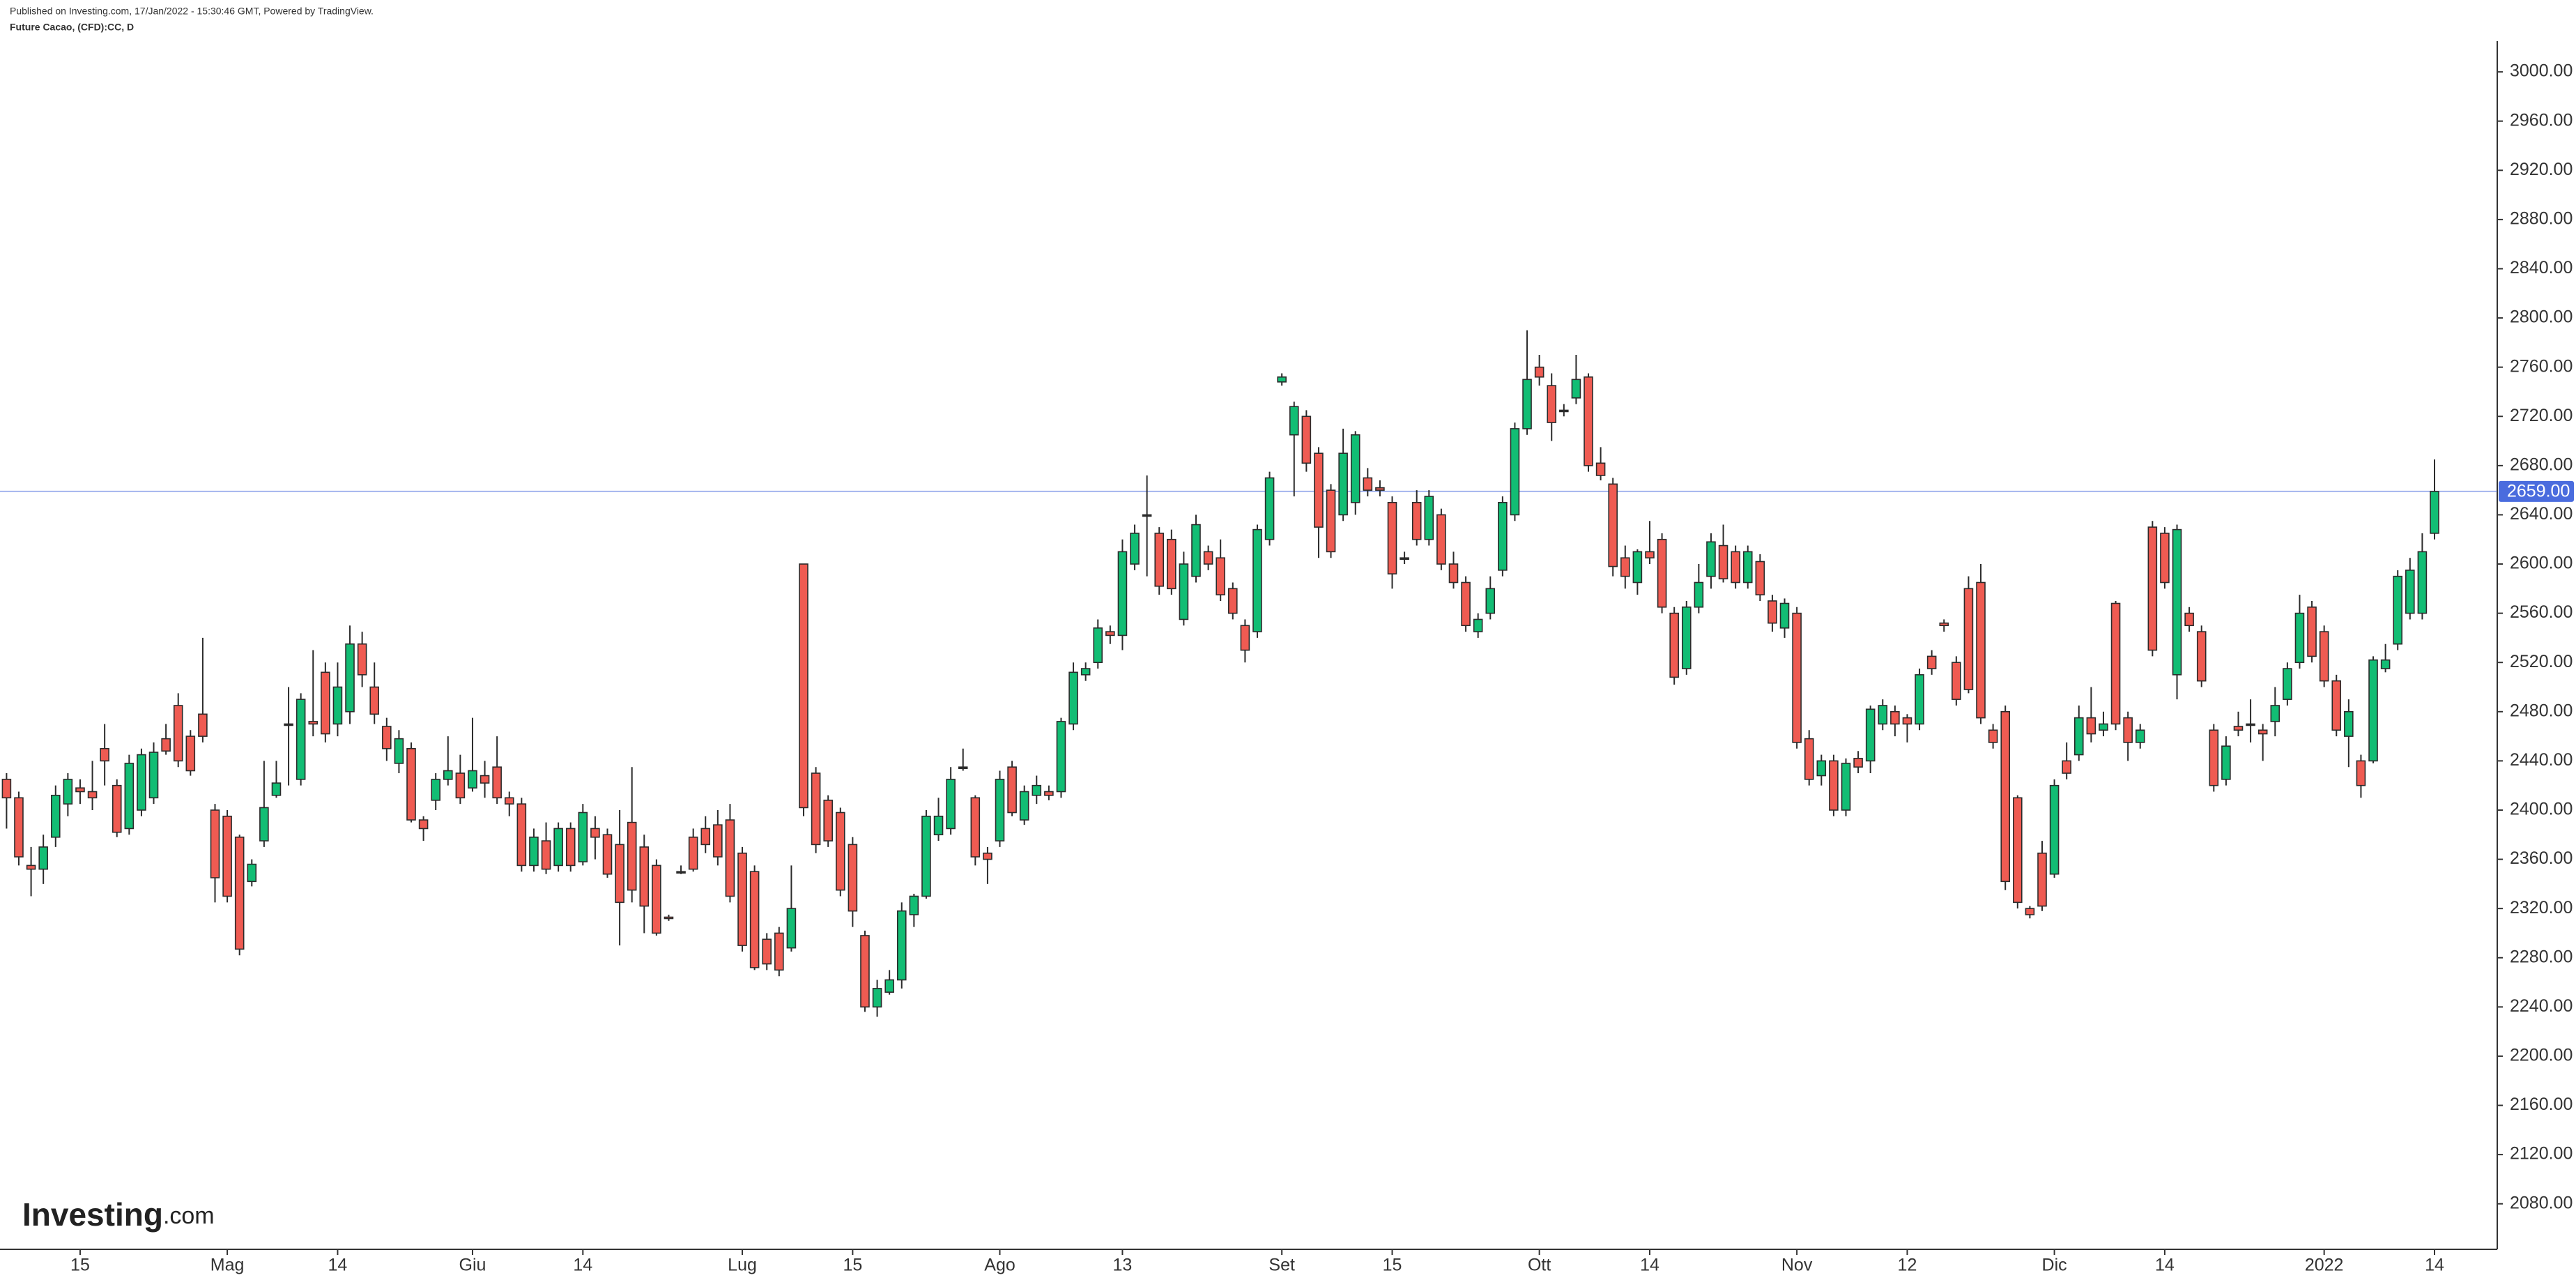 The height and width of the screenshot is (1280, 2576). I want to click on y-tick-label: 2520.00, so click(2541, 661).